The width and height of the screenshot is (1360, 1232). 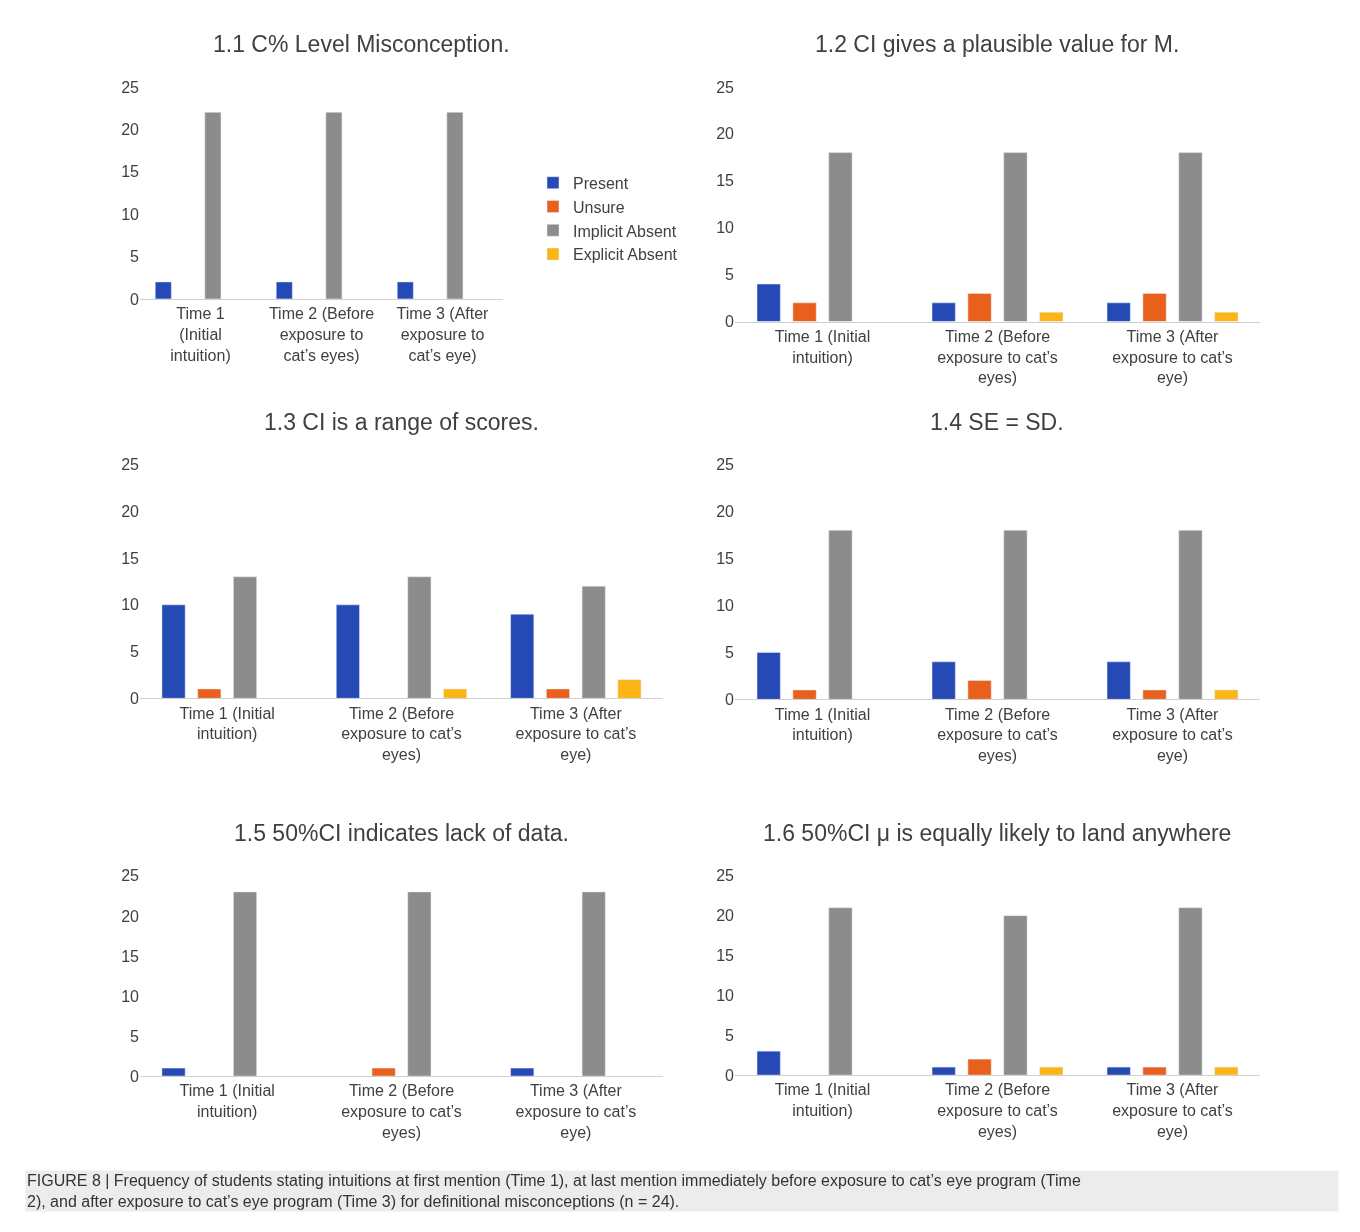 What do you see at coordinates (601, 183) in the screenshot?
I see `legend-label: Present` at bounding box center [601, 183].